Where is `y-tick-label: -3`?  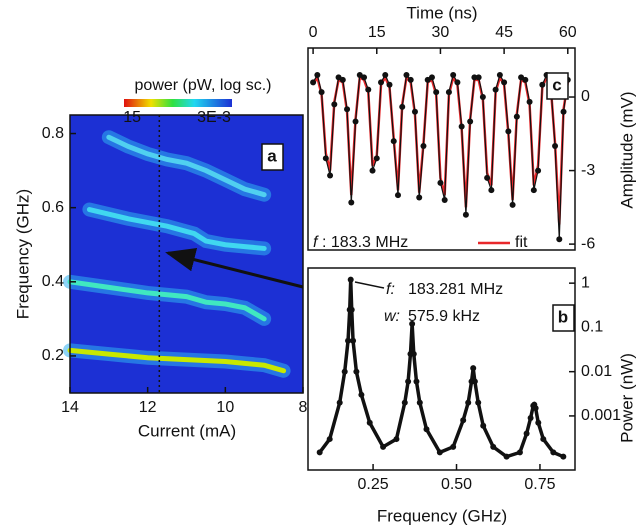 y-tick-label: -3 is located at coordinates (588, 170).